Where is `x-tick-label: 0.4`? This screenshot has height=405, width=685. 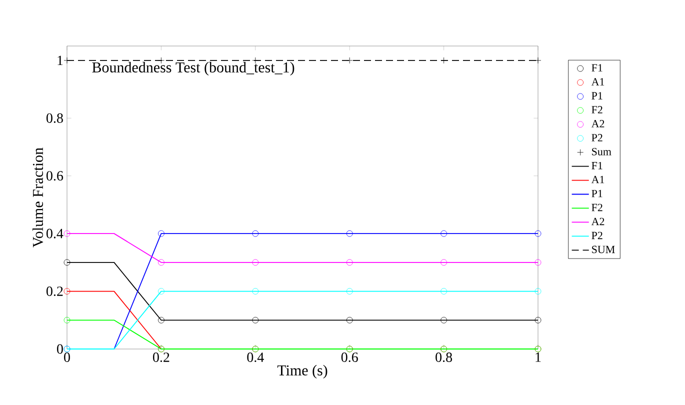
x-tick-label: 0.4 is located at coordinates (255, 357).